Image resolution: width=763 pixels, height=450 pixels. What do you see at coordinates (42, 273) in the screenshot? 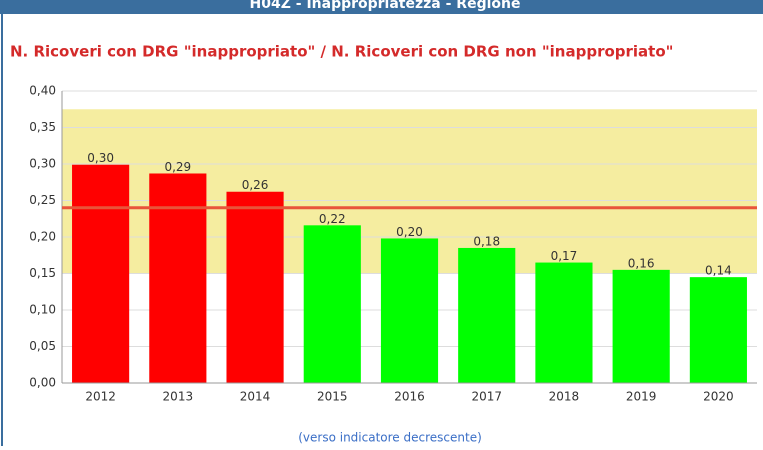
I see `y-tick-label: 0,15` at bounding box center [42, 273].